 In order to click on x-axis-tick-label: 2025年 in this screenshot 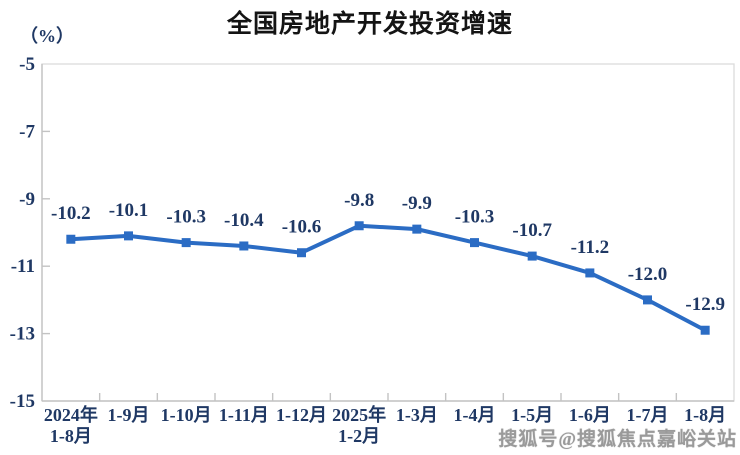, I will do `click(359, 414)`.